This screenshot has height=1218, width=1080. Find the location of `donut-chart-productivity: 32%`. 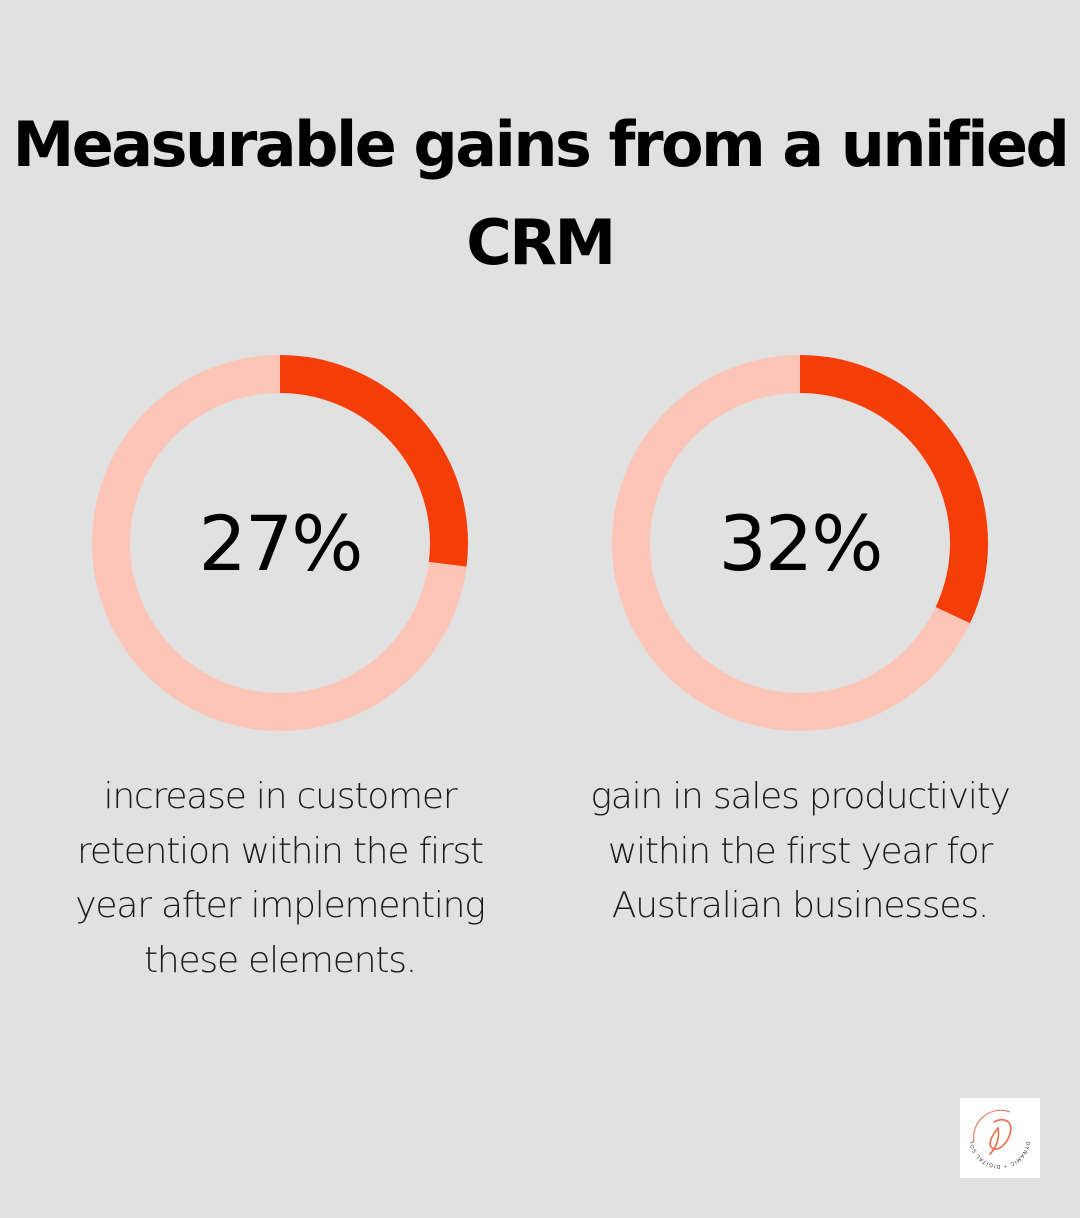

donut-chart-productivity: 32% is located at coordinates (800, 543).